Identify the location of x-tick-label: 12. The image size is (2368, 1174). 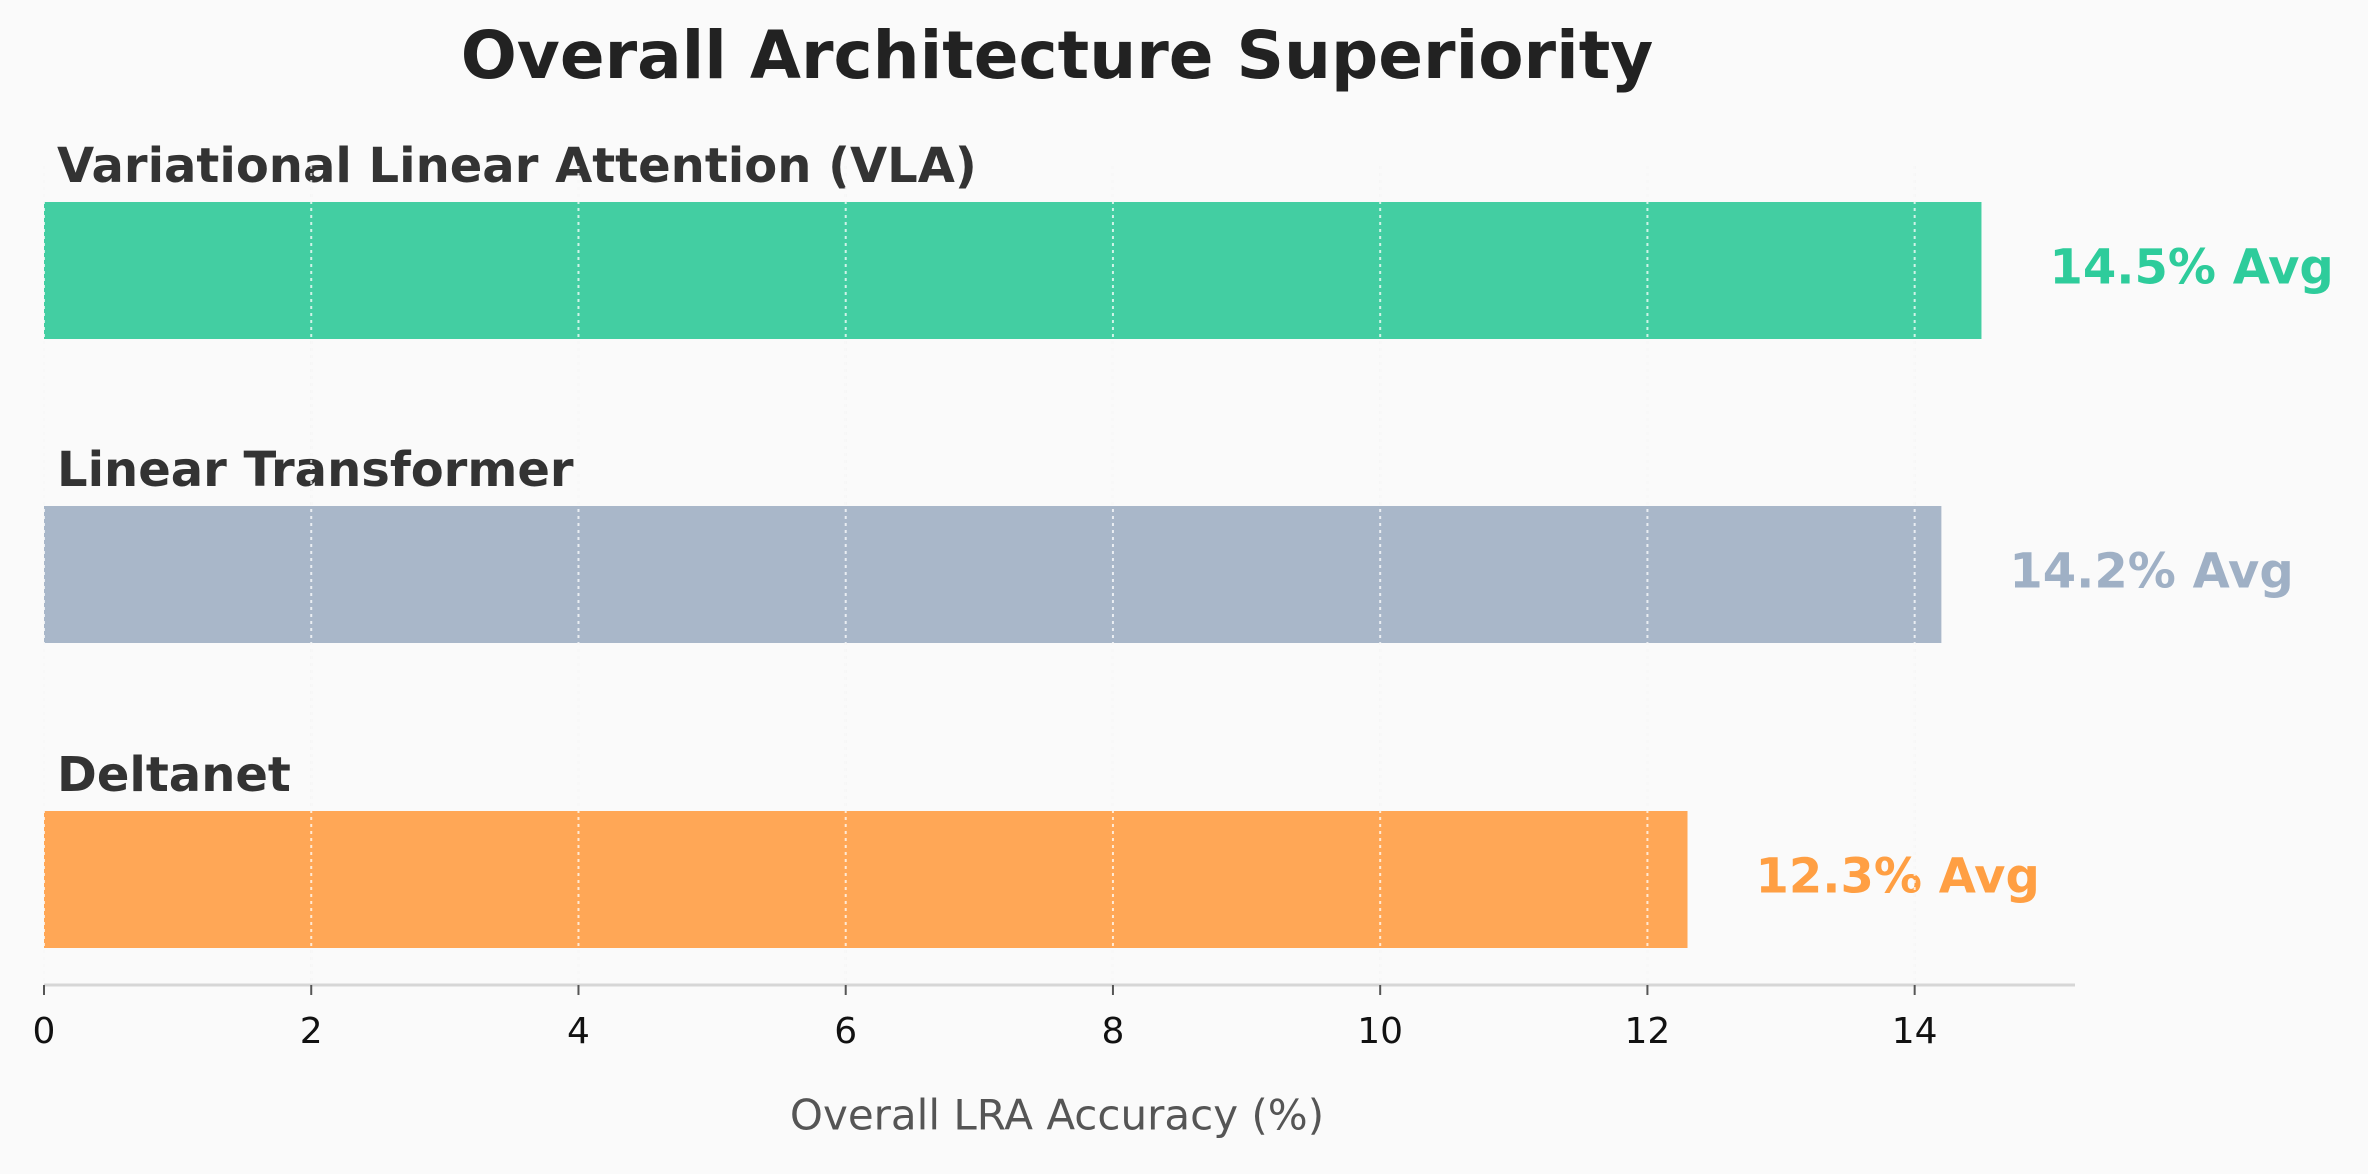
(1648, 1031).